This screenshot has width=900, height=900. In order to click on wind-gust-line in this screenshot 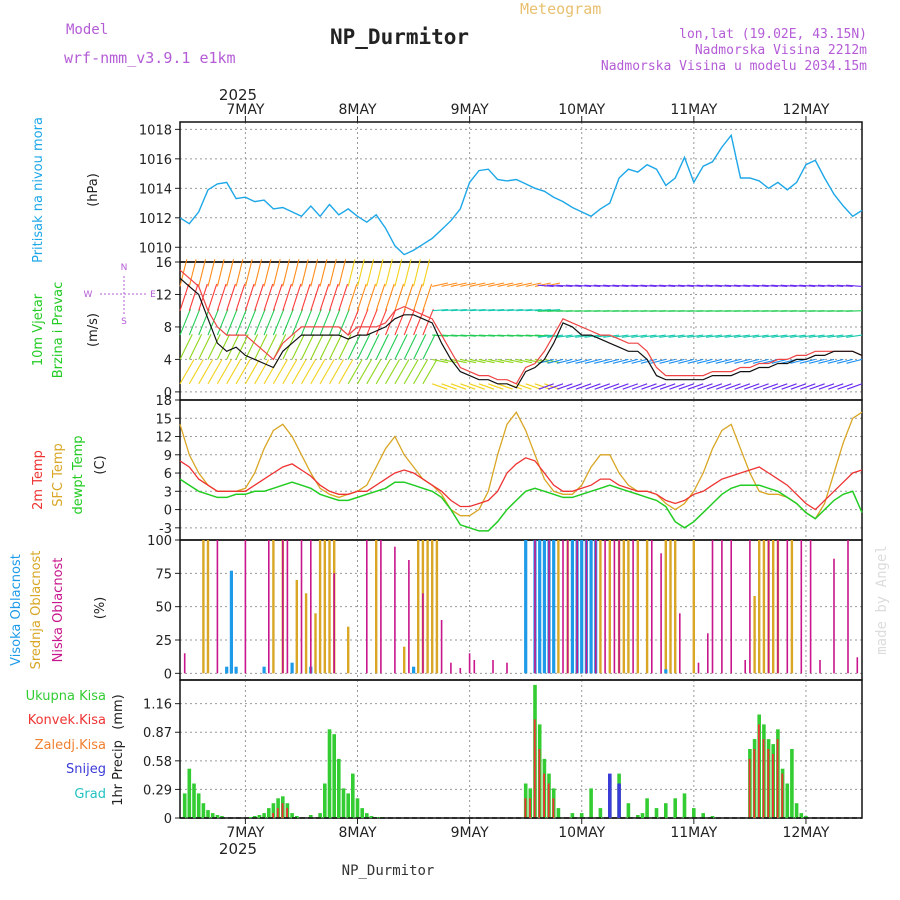, I will do `click(521, 327)`.